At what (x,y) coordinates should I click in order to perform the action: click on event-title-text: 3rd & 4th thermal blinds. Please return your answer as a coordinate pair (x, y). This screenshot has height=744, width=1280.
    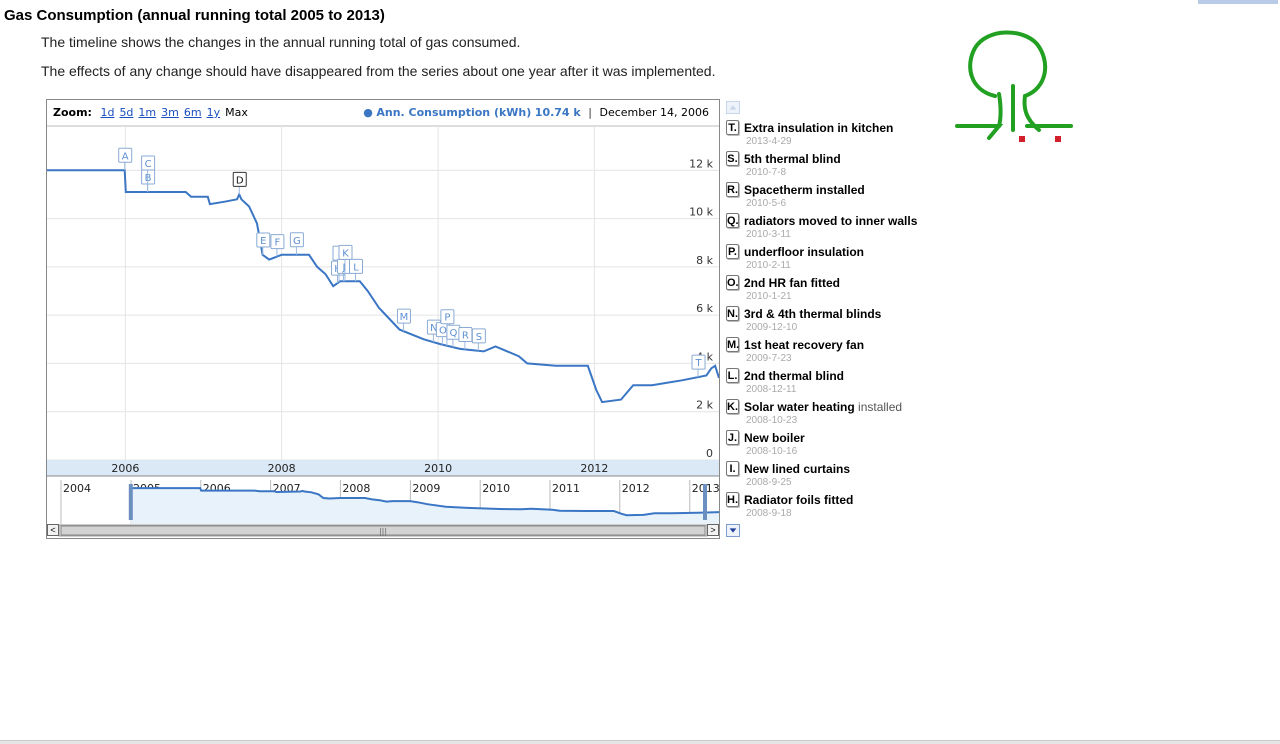
    Looking at the image, I should click on (813, 314).